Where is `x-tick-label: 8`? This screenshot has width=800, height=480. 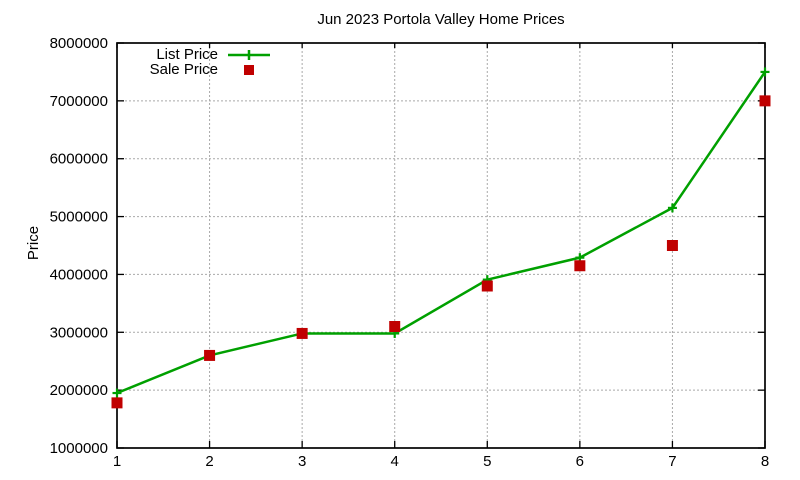 x-tick-label: 8 is located at coordinates (765, 461).